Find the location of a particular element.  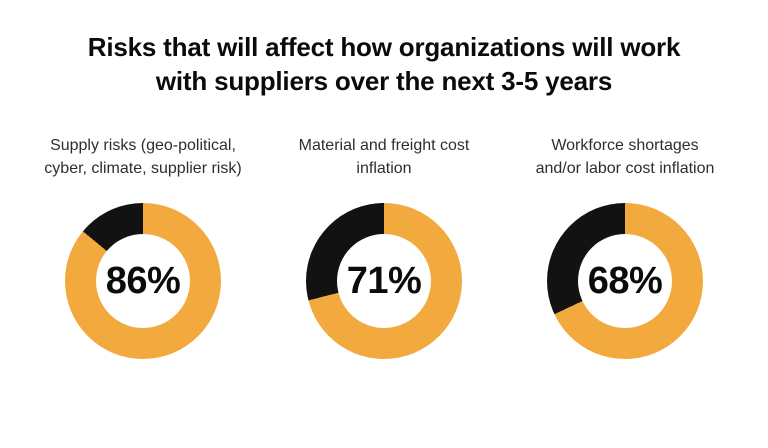

donut-hole: 68% is located at coordinates (625, 281).